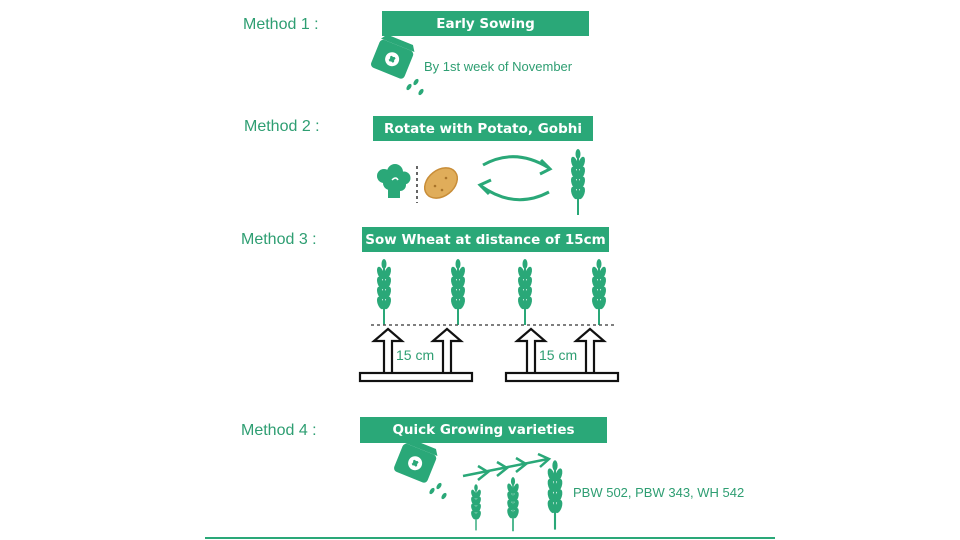 This screenshot has width=960, height=540. What do you see at coordinates (279, 239) in the screenshot?
I see `method-3-label: Method 3 :` at bounding box center [279, 239].